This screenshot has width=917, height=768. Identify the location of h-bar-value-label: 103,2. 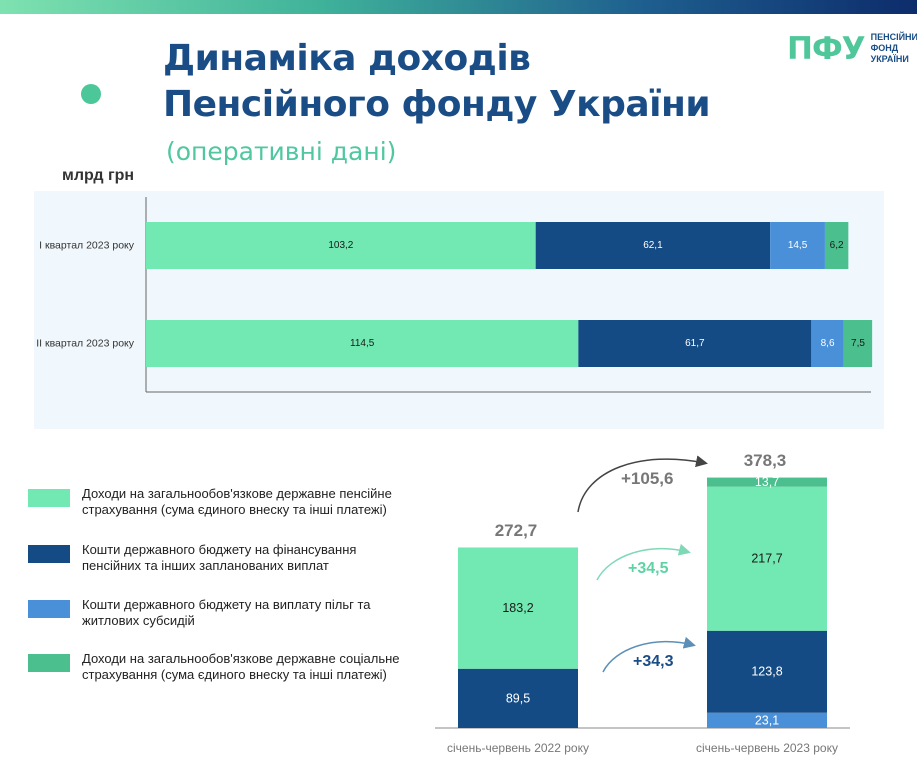
(340, 245).